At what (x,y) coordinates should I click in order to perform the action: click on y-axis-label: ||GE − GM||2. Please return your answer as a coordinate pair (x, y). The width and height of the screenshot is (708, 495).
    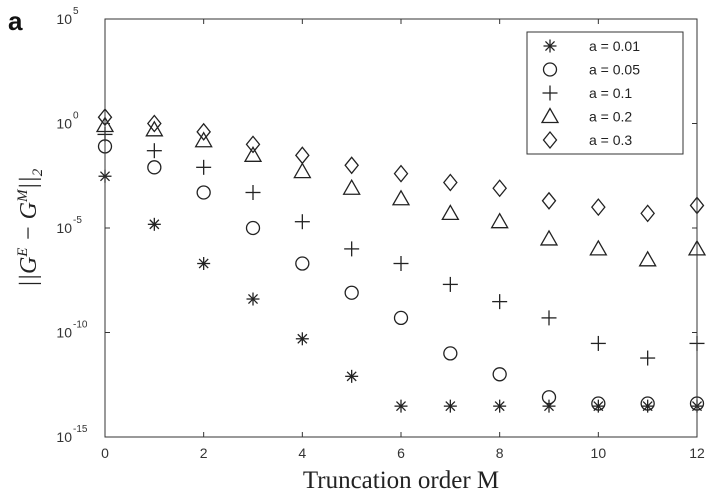
    Looking at the image, I should click on (30, 227).